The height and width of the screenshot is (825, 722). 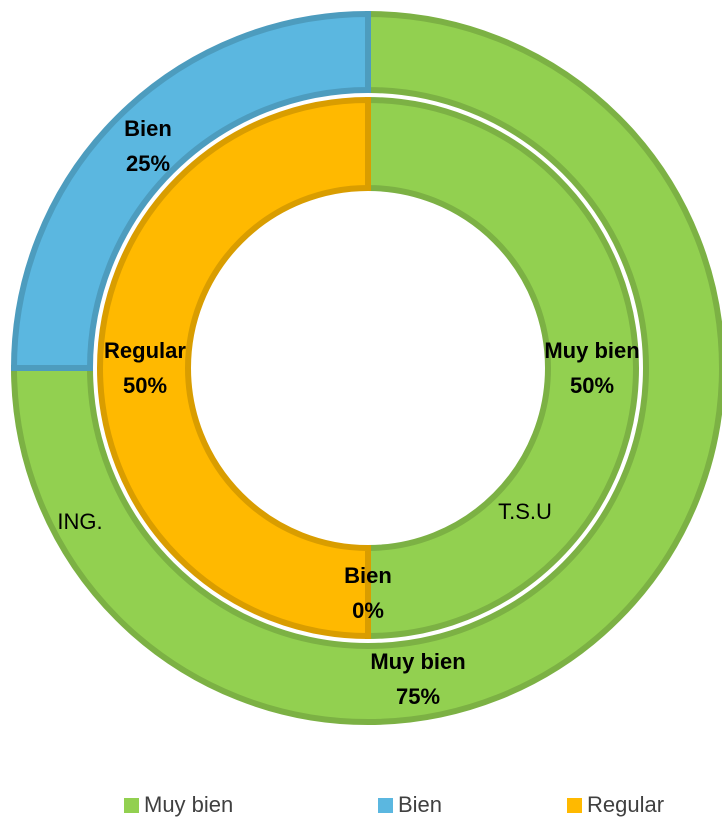 I want to click on ring-name: T.S.U, so click(x=525, y=511).